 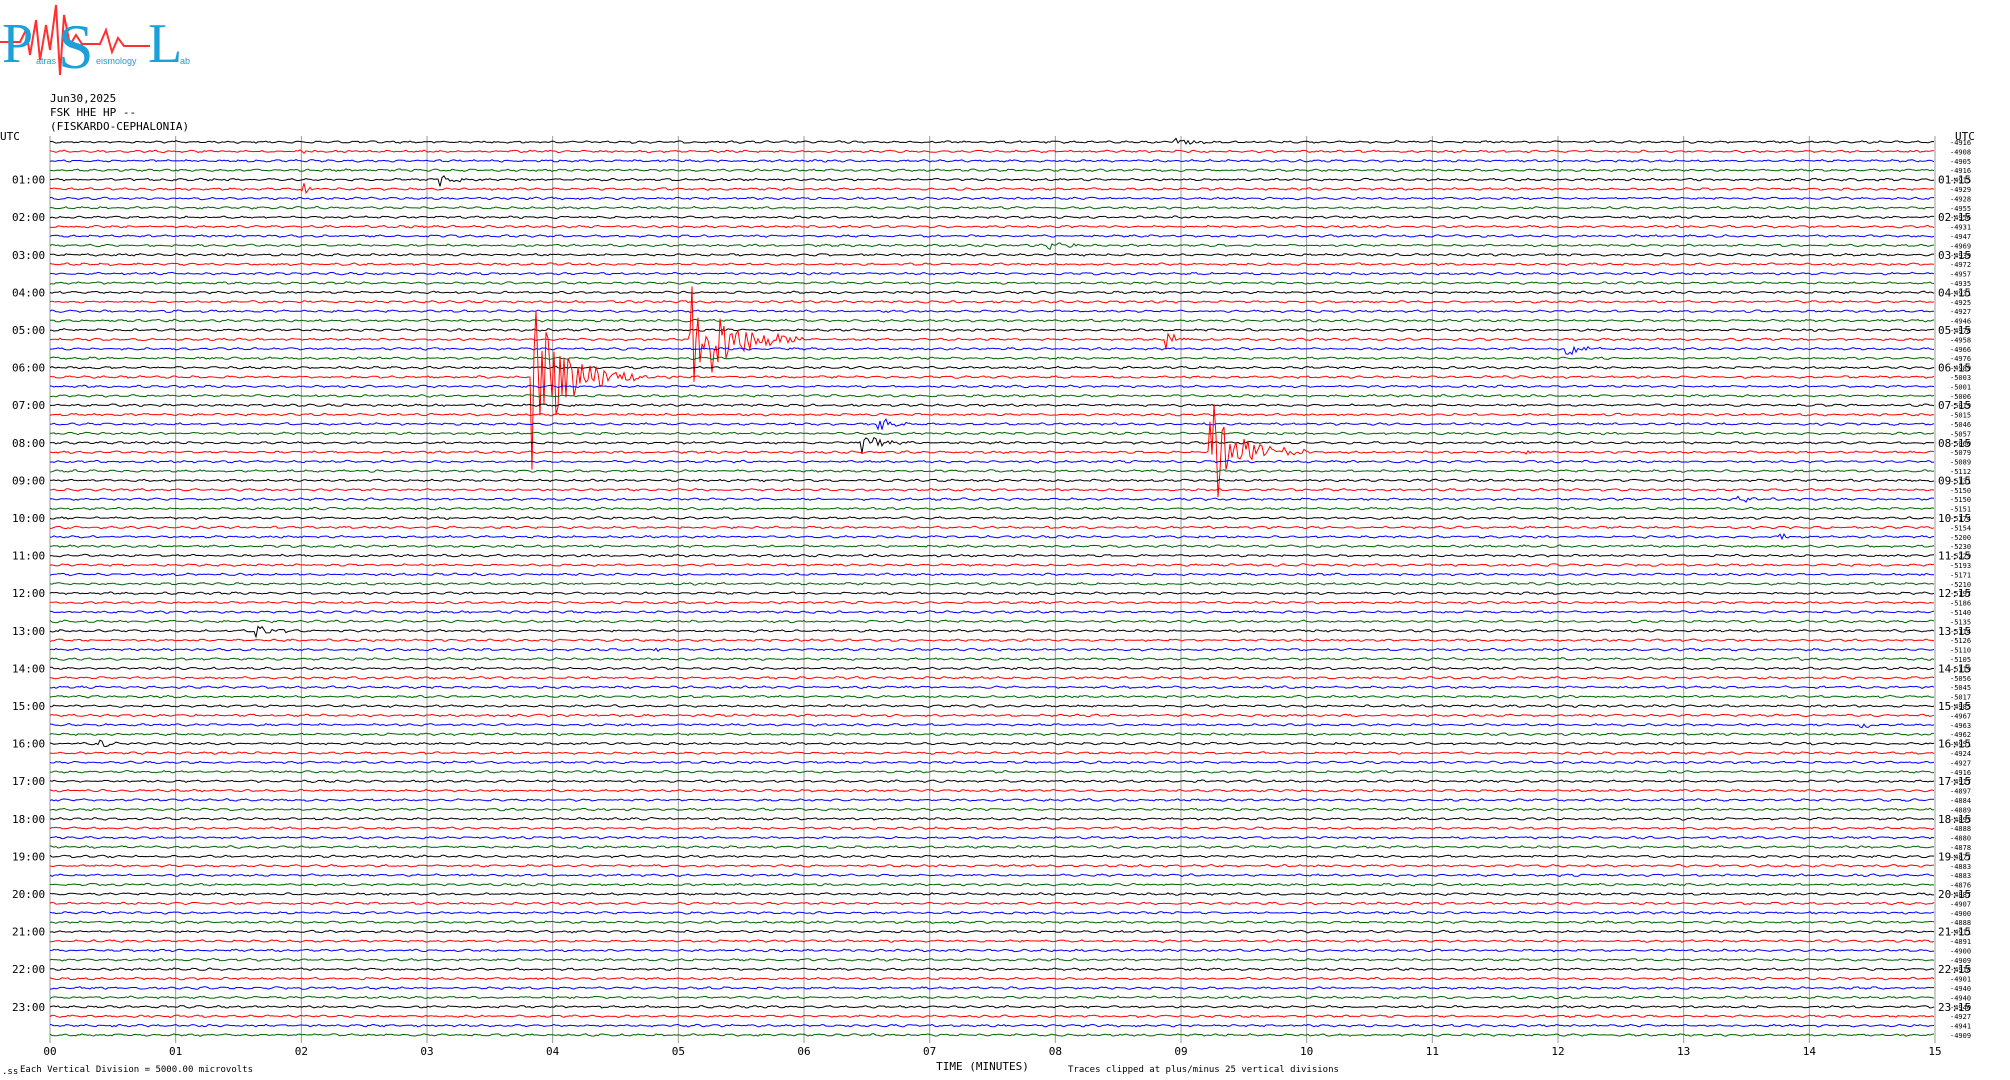 What do you see at coordinates (1960, 425) in the screenshot?
I see `trace-offset-label: -5046` at bounding box center [1960, 425].